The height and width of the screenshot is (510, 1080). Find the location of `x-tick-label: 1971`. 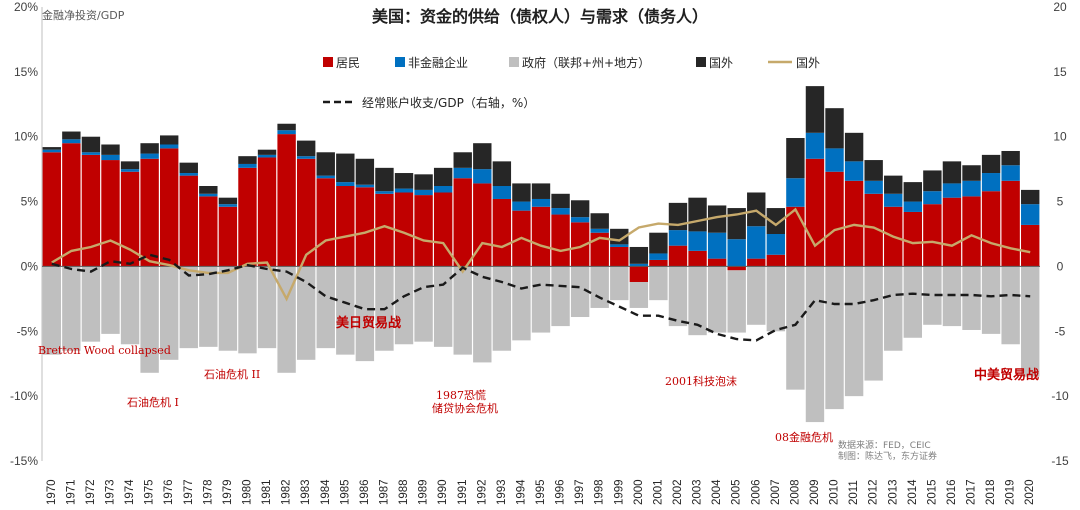

x-tick-label: 1971 is located at coordinates (71, 492).